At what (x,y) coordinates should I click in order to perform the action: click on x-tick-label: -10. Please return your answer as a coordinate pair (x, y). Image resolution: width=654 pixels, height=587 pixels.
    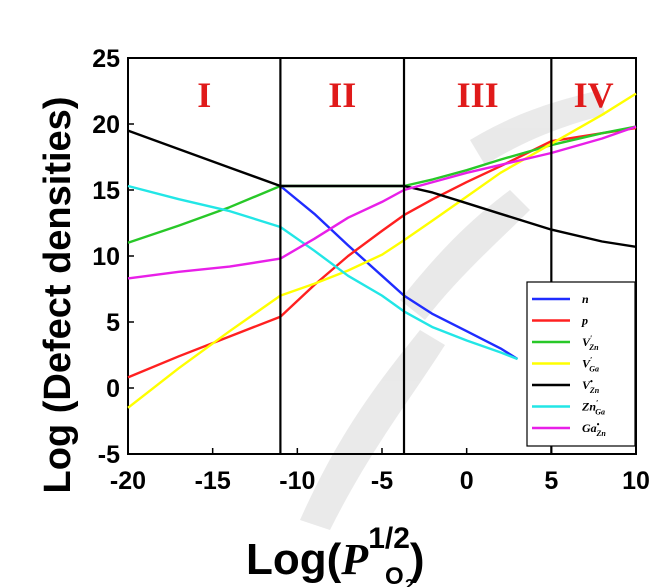
    Looking at the image, I should click on (297, 481).